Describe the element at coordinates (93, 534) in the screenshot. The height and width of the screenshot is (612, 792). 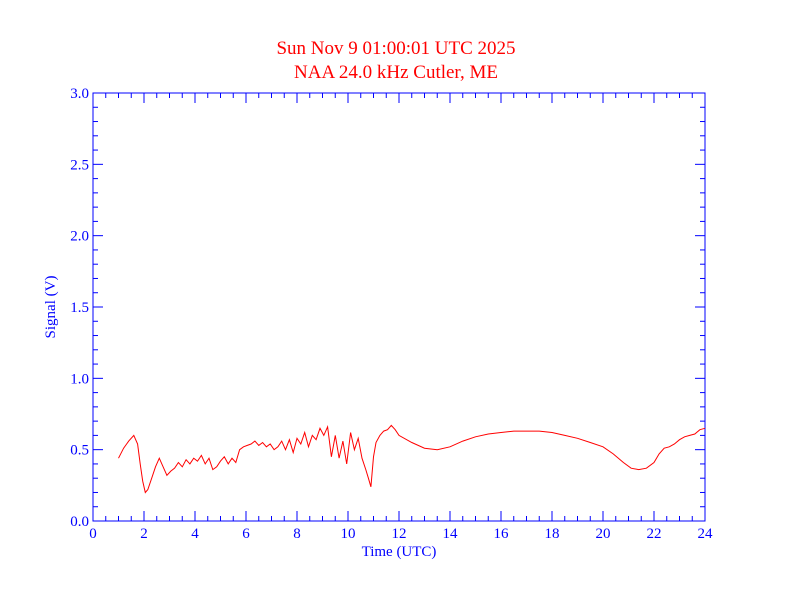
I see `x-tick-label: 0` at that location.